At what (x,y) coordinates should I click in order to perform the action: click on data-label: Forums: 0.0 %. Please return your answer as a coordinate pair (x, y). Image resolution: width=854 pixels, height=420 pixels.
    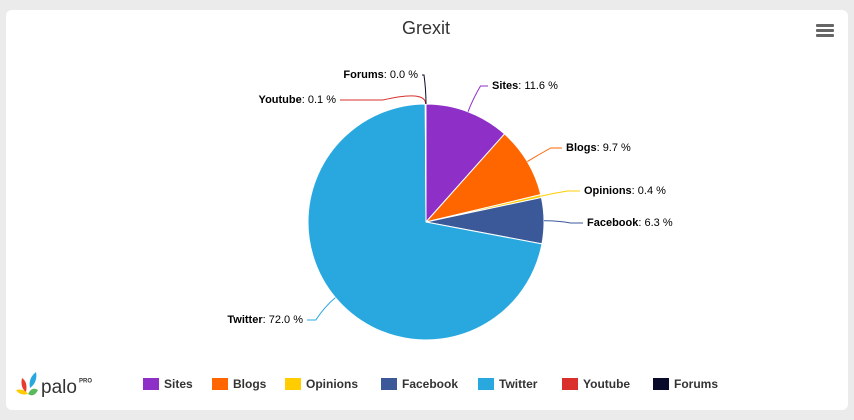
    Looking at the image, I should click on (380, 75).